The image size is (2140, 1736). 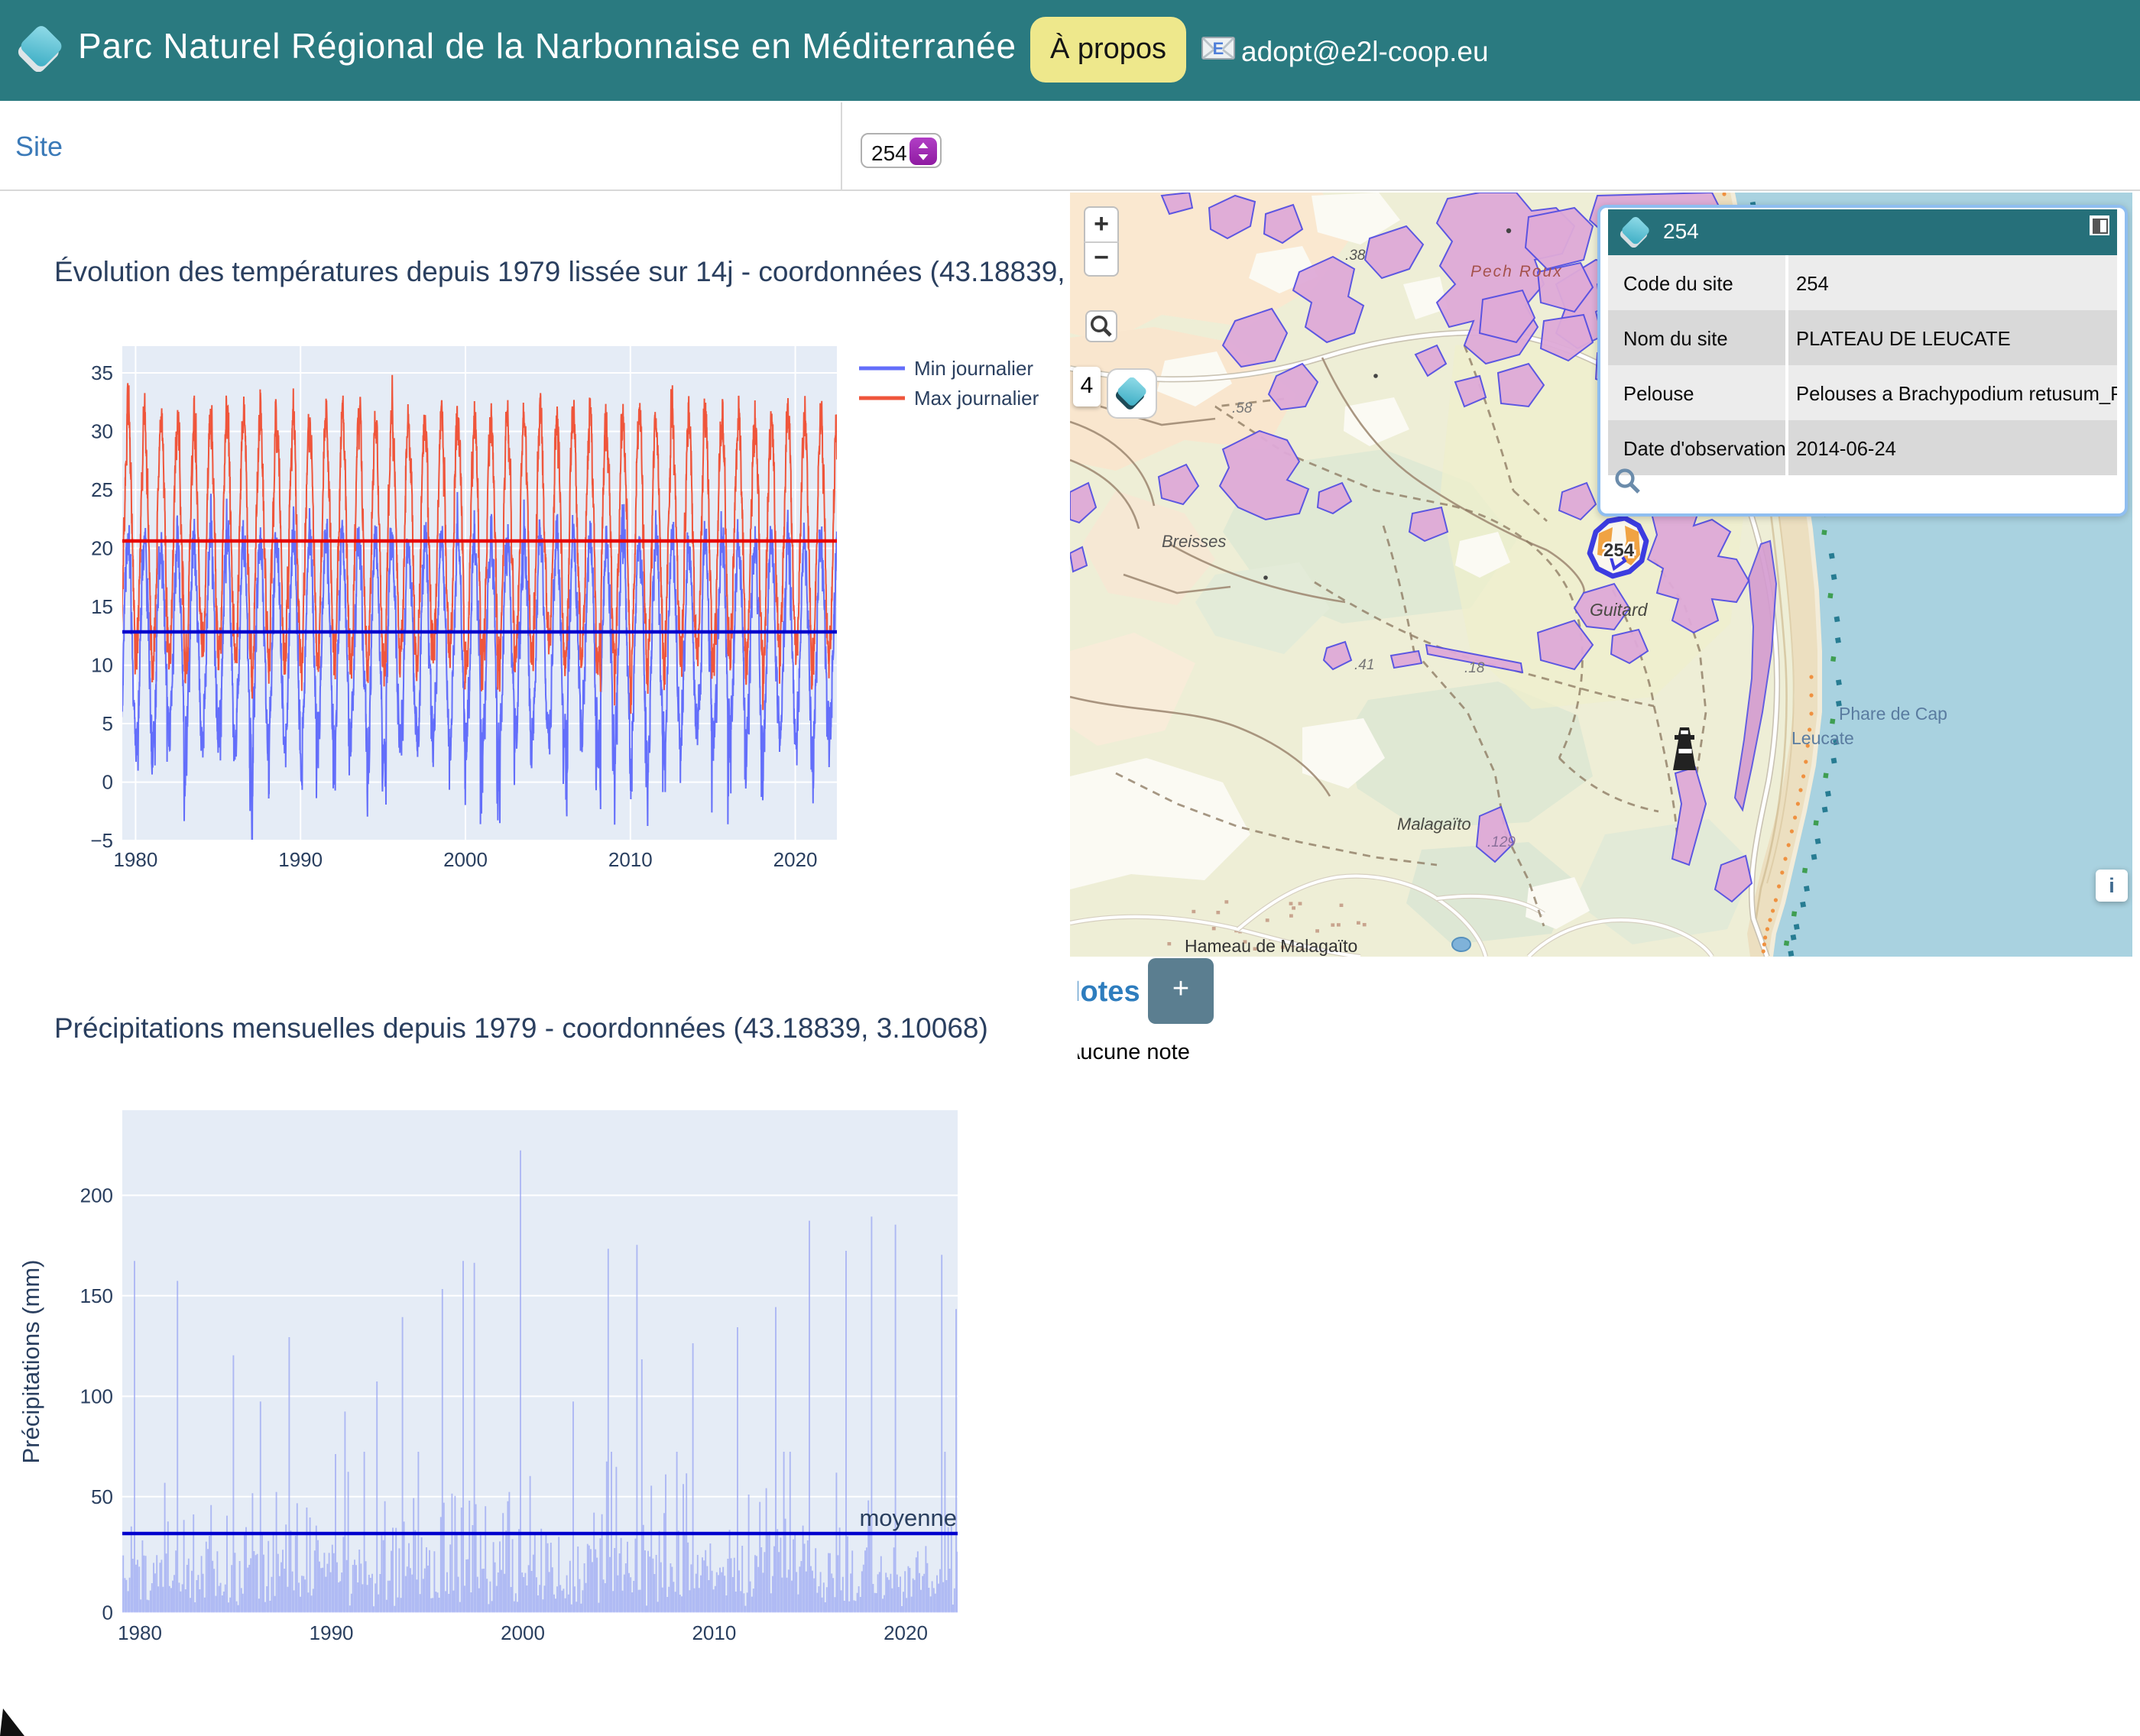 What do you see at coordinates (908, 1518) in the screenshot?
I see `svg-text: moyenne` at bounding box center [908, 1518].